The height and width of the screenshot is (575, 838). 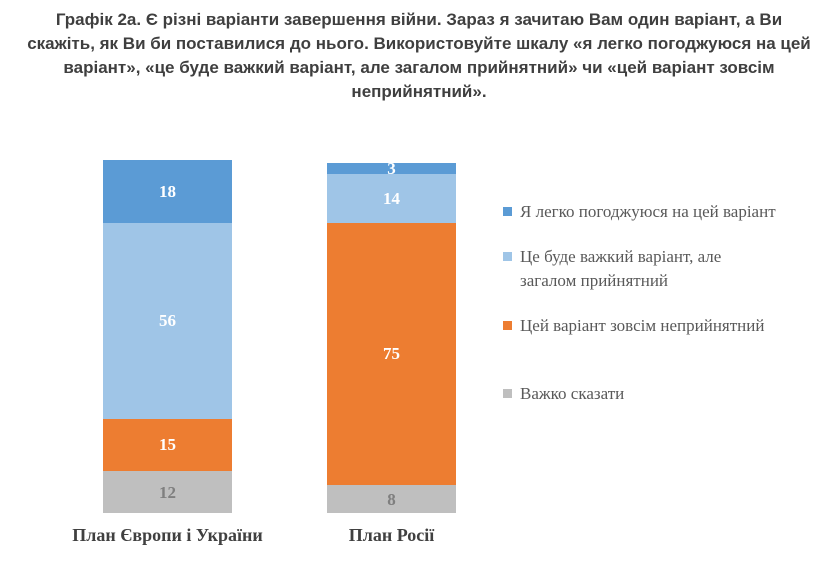 I want to click on data-label: 14, so click(x=391, y=198).